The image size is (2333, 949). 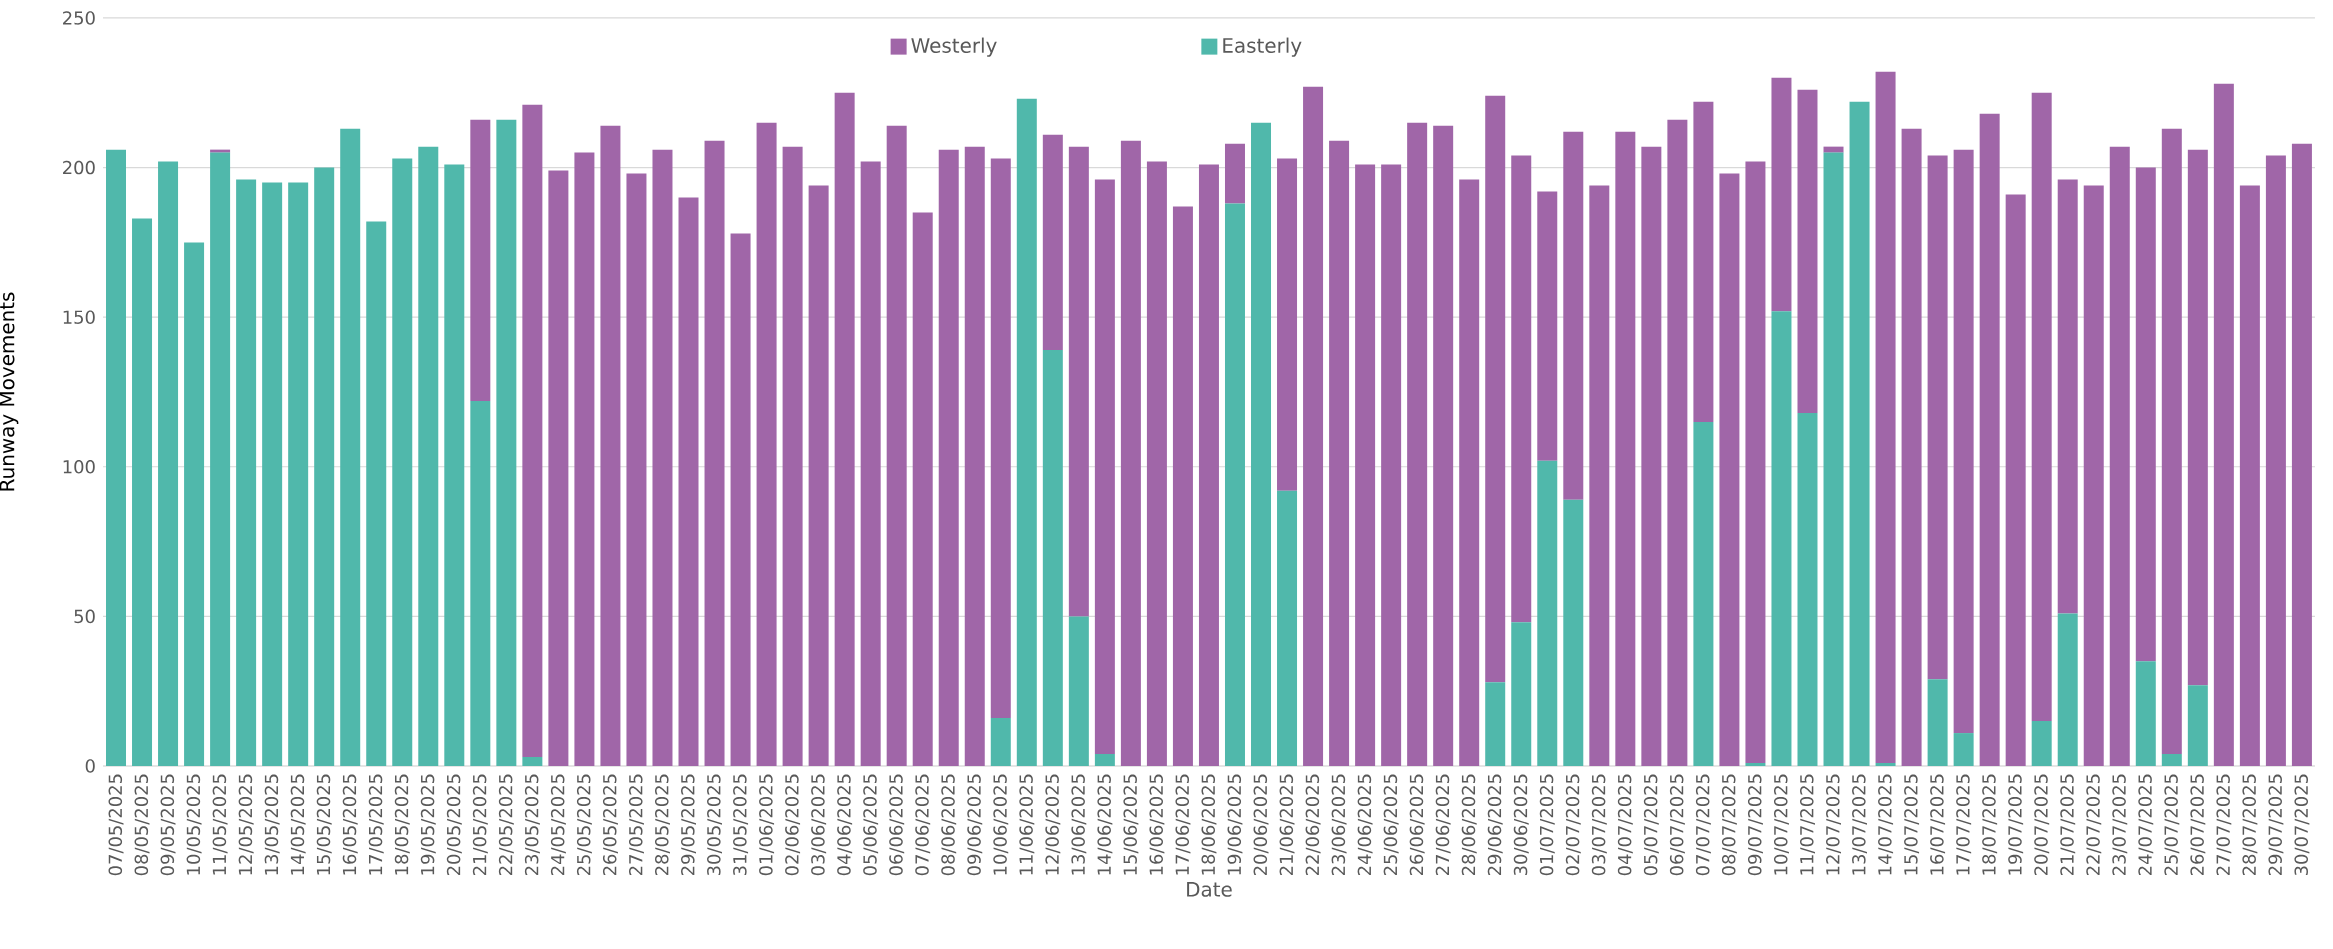 I want to click on x-tick-label: 20/06/2025, so click(x=1261, y=825).